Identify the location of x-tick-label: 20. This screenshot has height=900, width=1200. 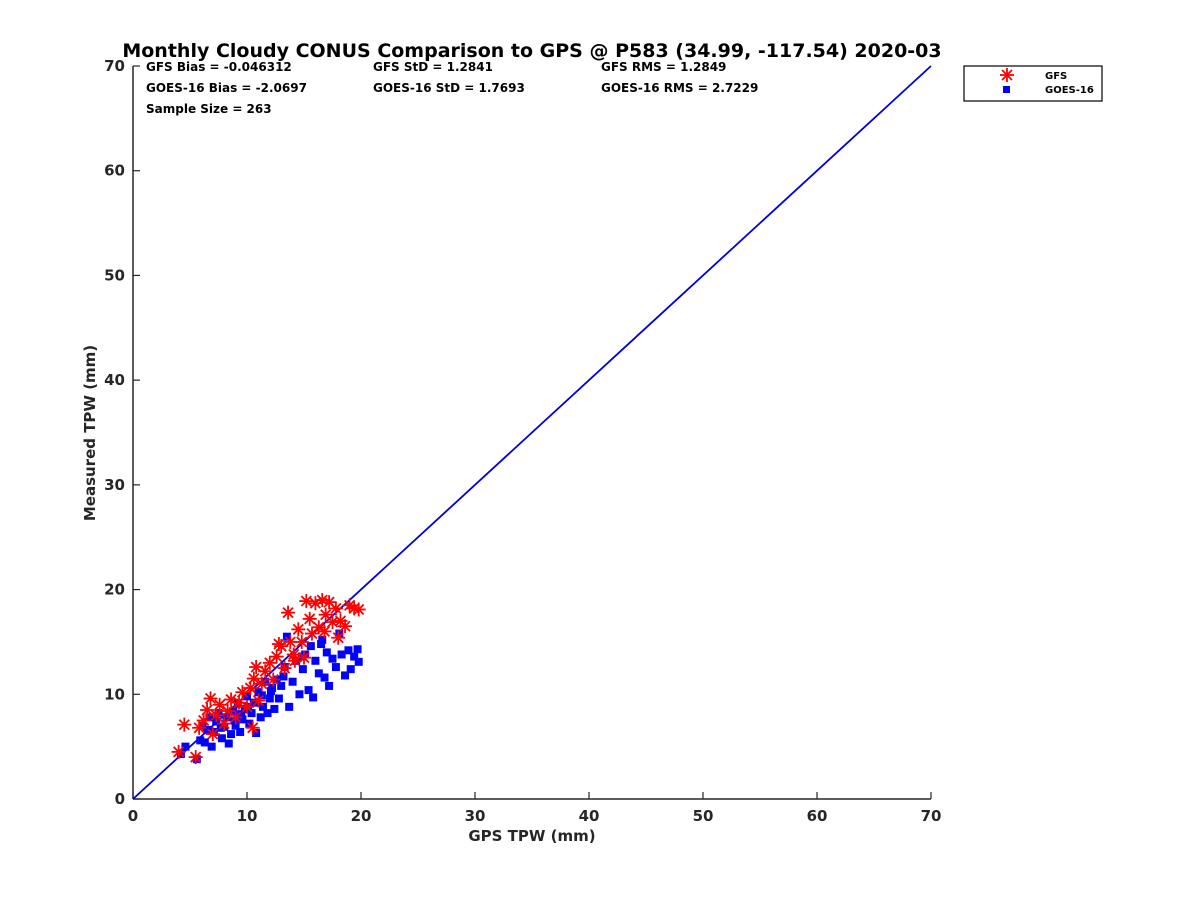
(361, 816).